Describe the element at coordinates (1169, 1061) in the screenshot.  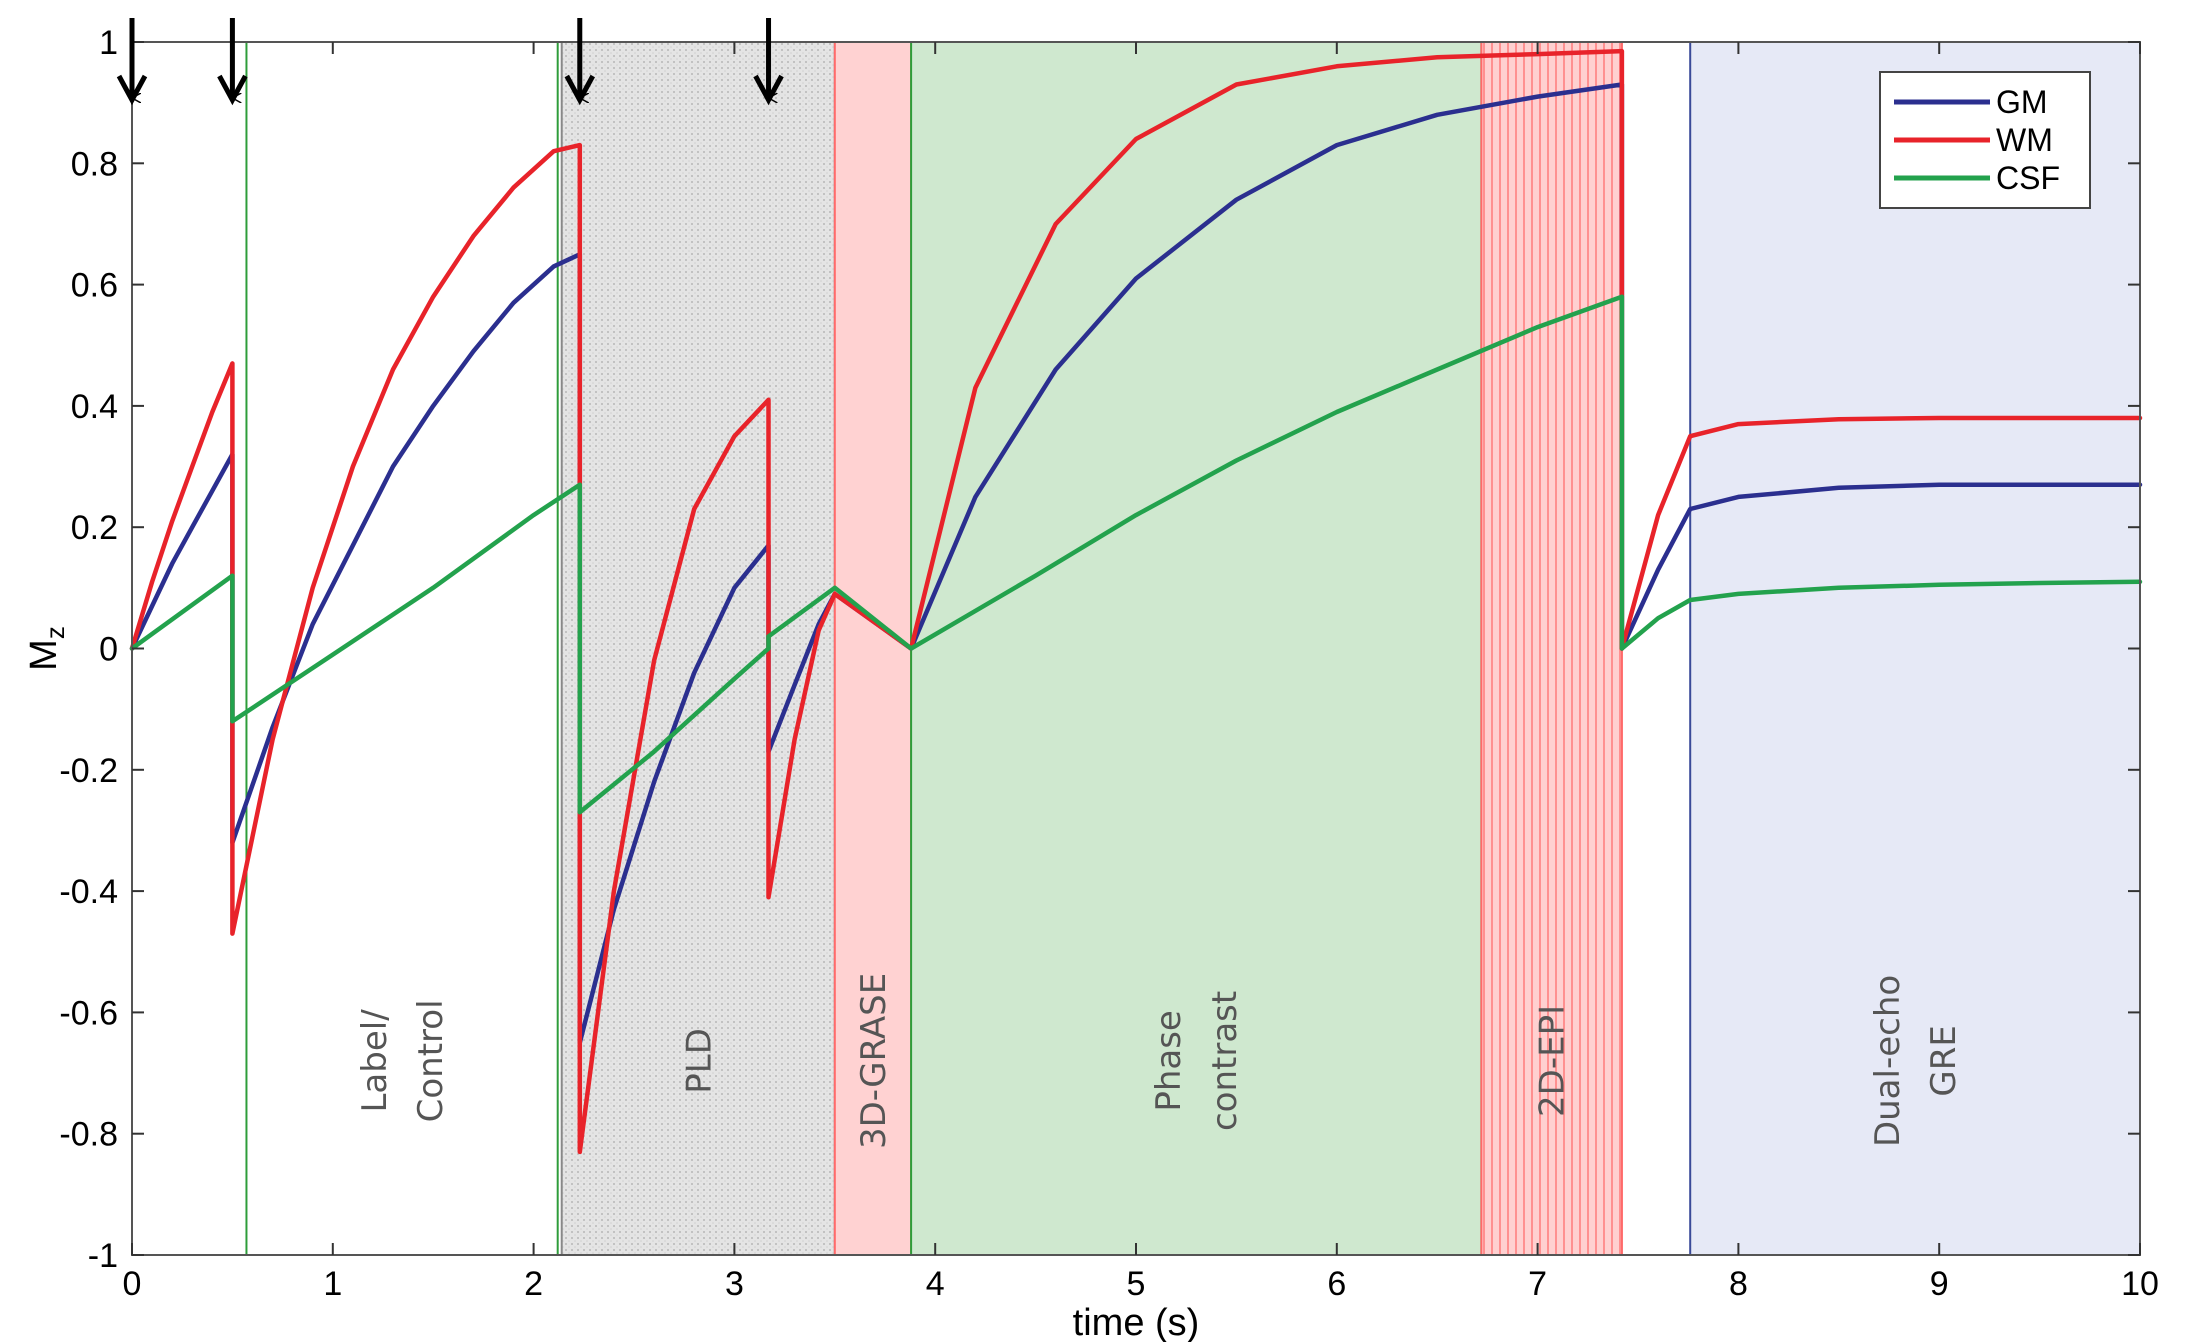
I see `region-3-label-line-0: Phase` at that location.